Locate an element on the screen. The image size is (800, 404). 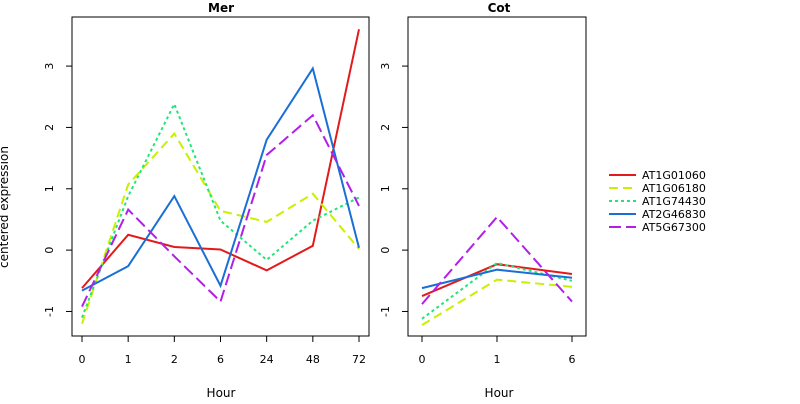
x-tick-label: 2 is located at coordinates (174, 359).